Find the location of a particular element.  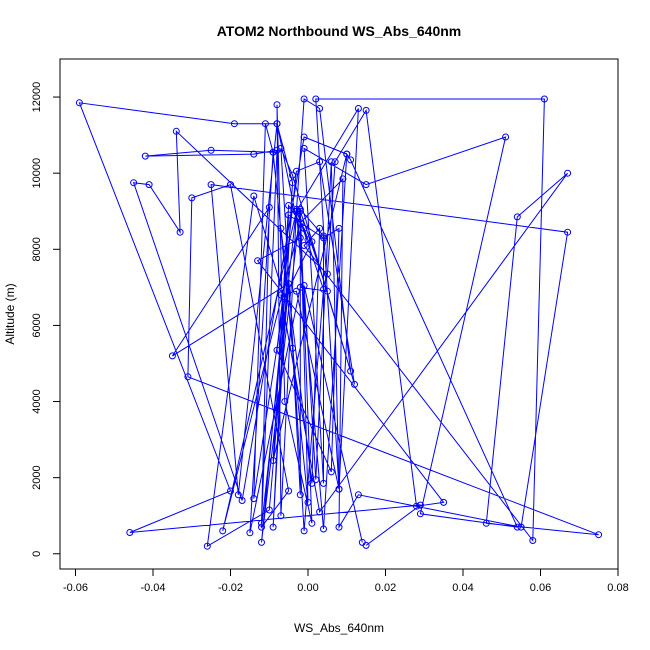

y-tick-label: 0 is located at coordinates (37, 554).